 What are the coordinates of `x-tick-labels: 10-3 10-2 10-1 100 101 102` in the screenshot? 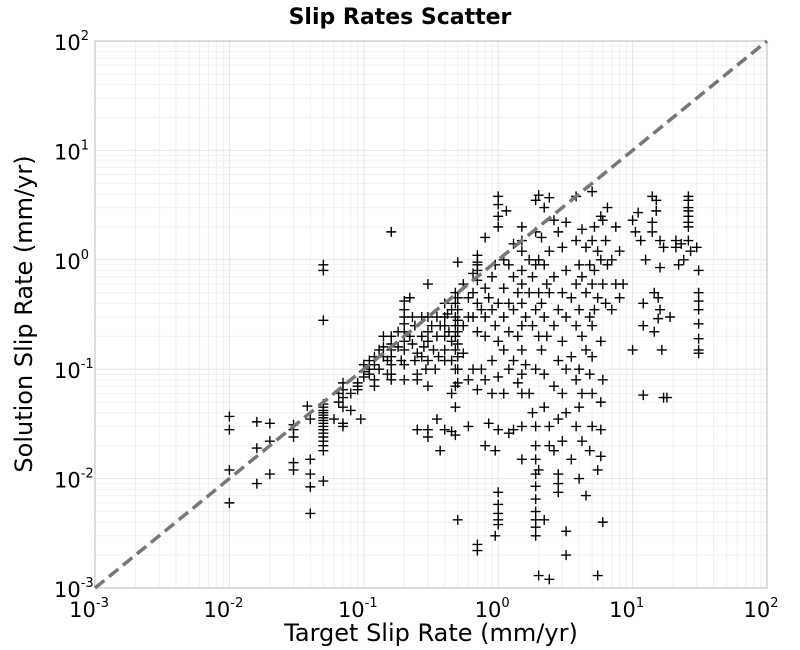 It's located at (423, 609).